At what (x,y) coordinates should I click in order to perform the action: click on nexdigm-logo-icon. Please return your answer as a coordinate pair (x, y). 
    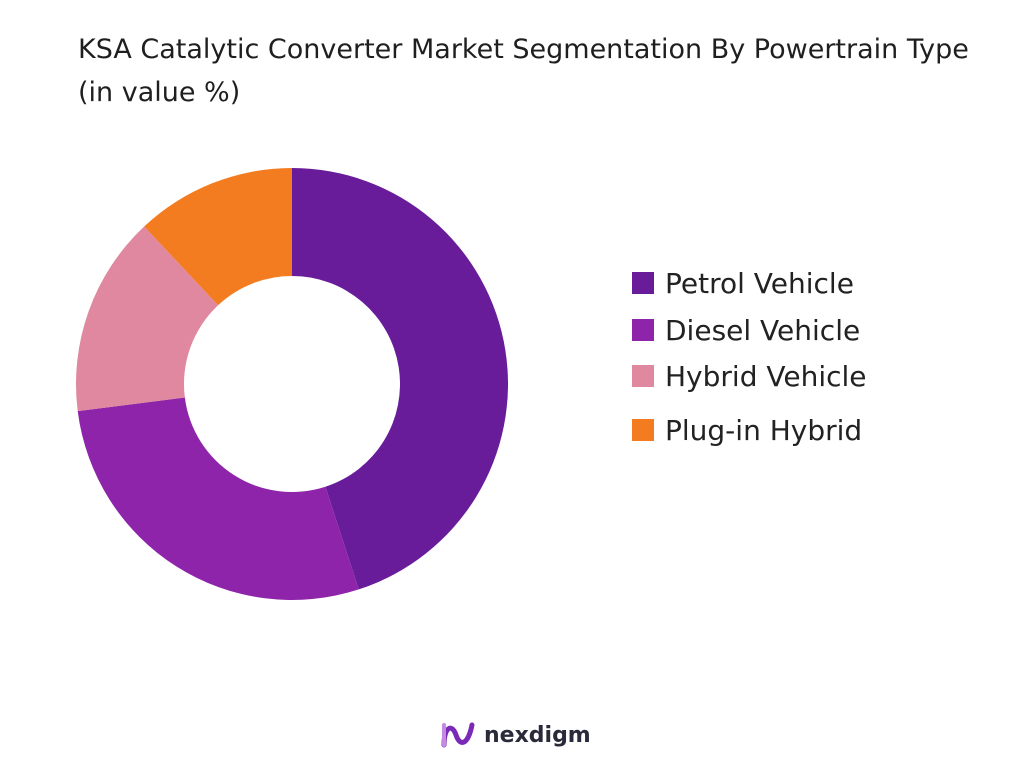
    Looking at the image, I should click on (458, 735).